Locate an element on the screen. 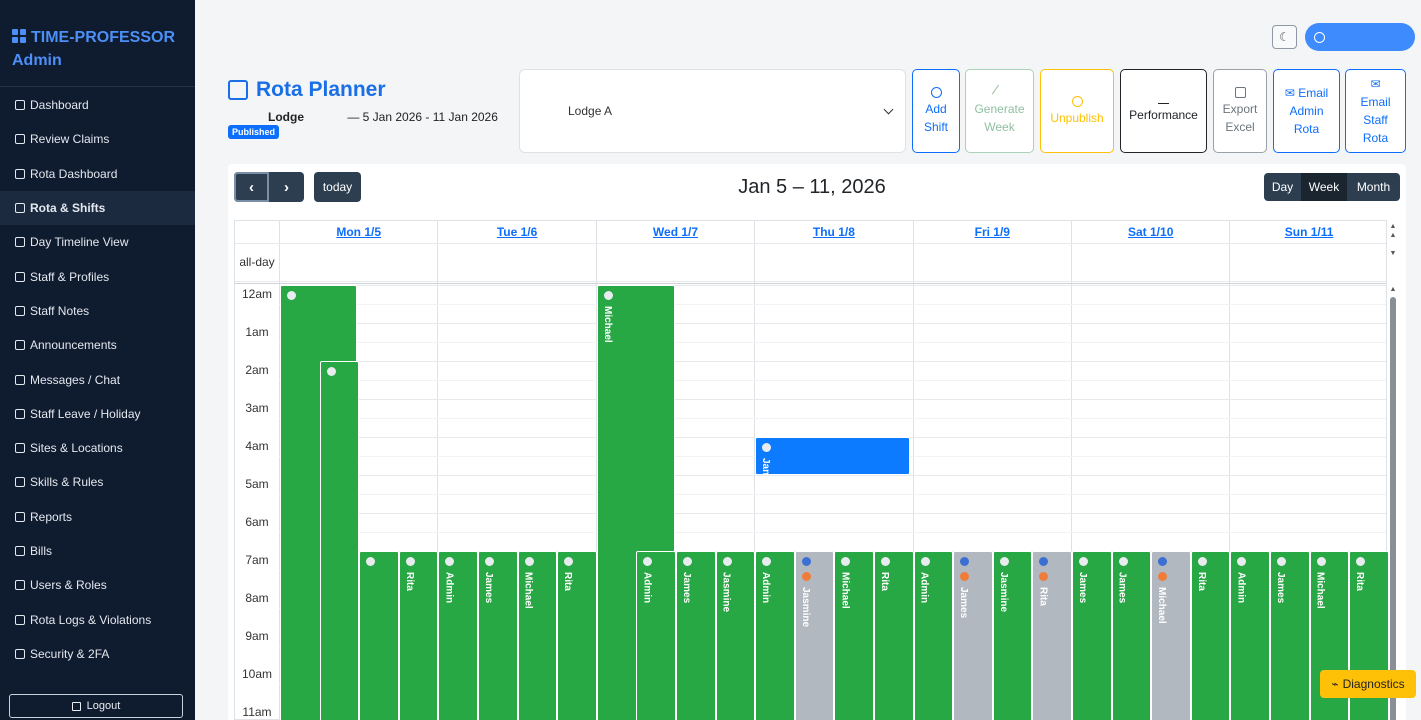  notes-icon is located at coordinates (20, 310).